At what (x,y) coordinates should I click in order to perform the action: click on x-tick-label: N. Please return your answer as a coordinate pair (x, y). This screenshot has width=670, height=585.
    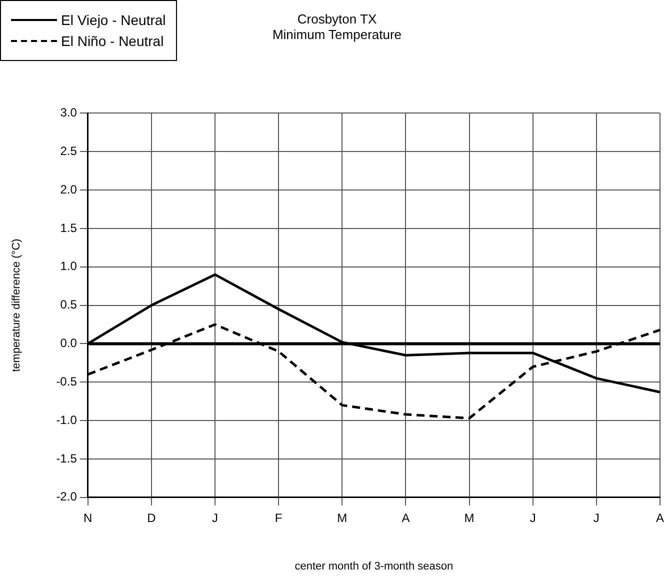
    Looking at the image, I should click on (88, 517).